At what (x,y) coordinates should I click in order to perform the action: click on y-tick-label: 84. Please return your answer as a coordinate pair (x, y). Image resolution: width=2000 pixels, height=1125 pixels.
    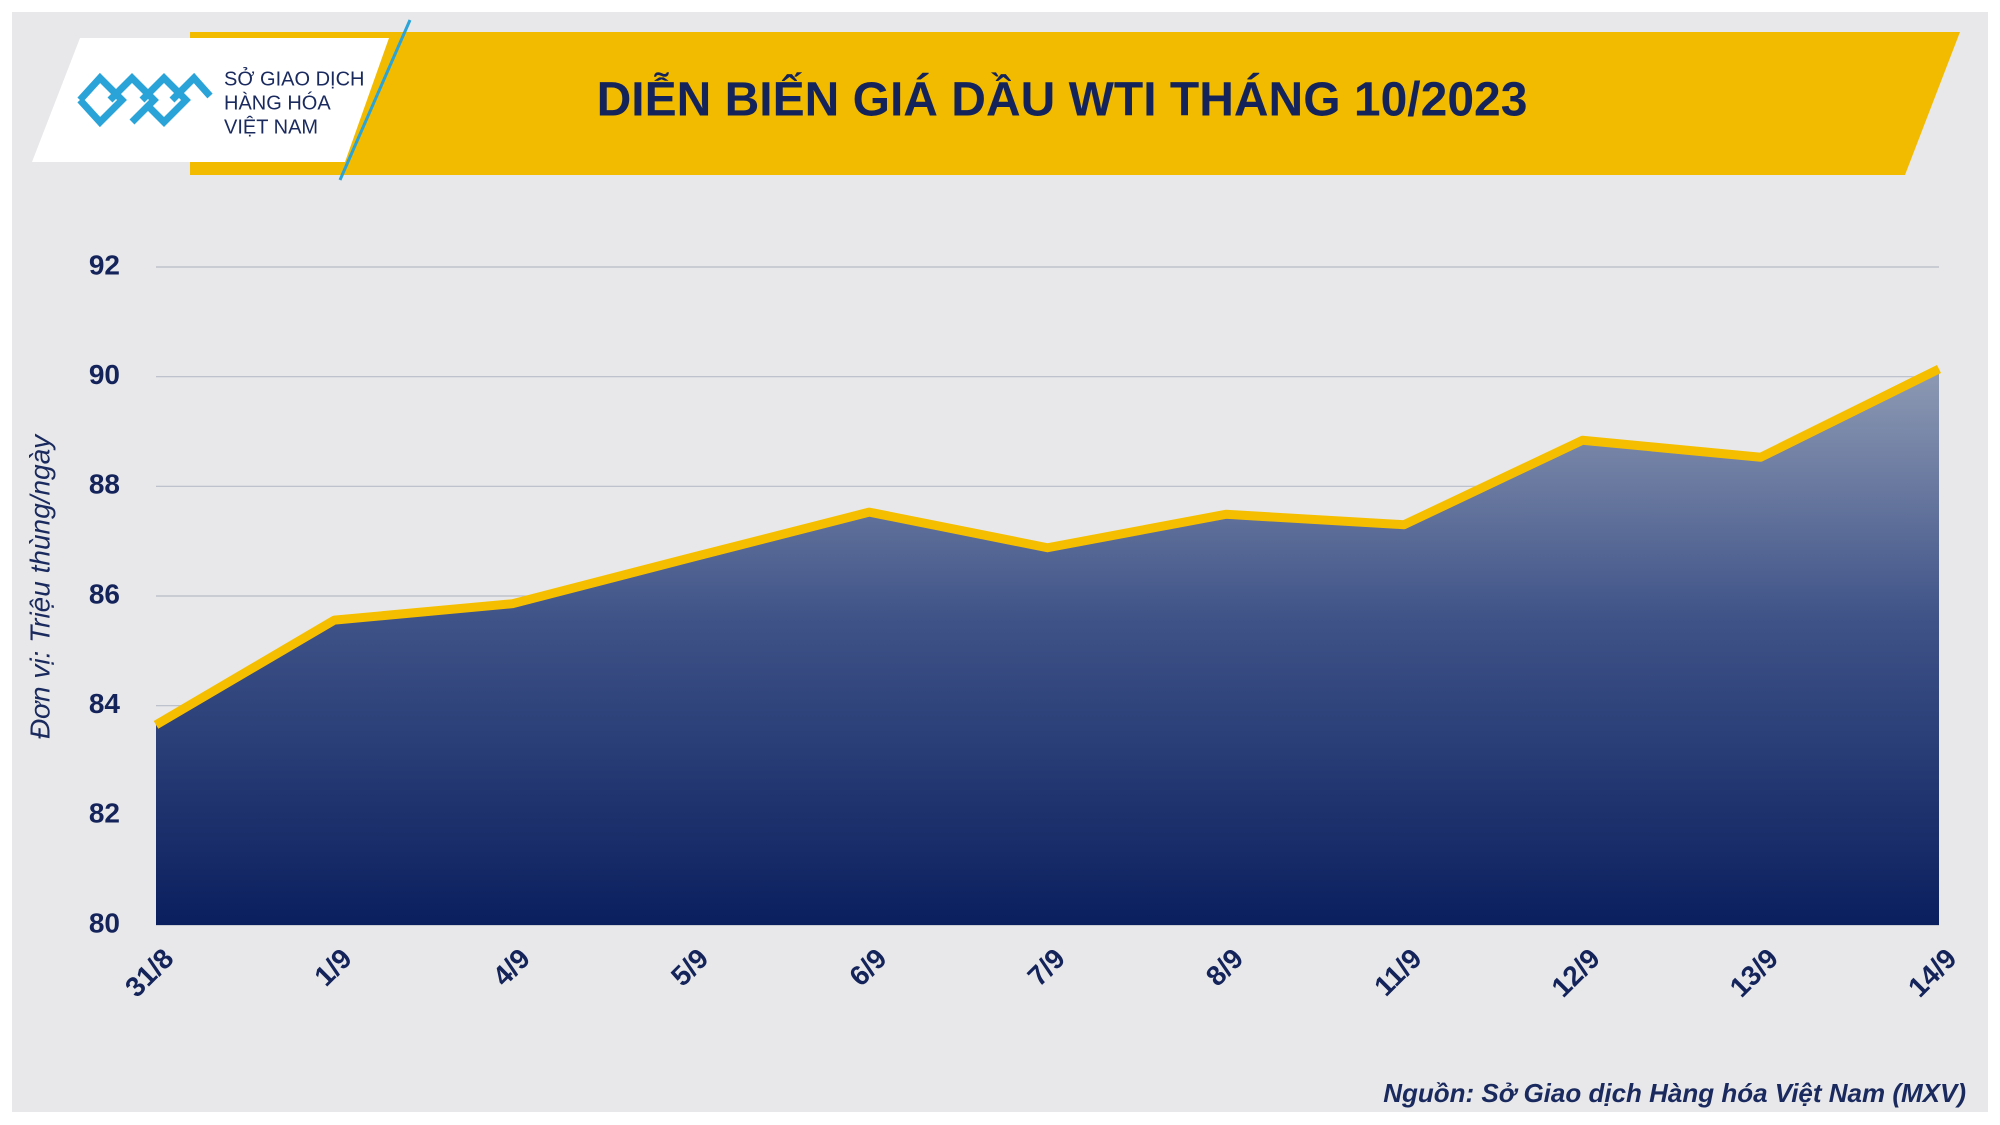
    Looking at the image, I should click on (105, 703).